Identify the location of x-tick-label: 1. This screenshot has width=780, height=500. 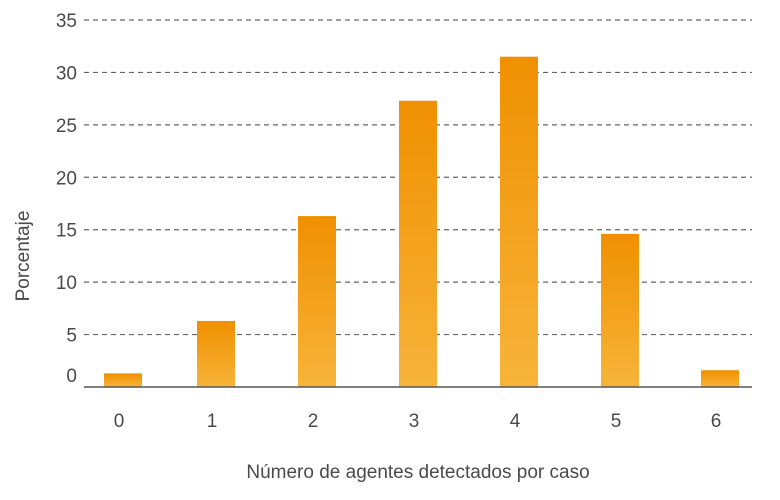
(212, 421).